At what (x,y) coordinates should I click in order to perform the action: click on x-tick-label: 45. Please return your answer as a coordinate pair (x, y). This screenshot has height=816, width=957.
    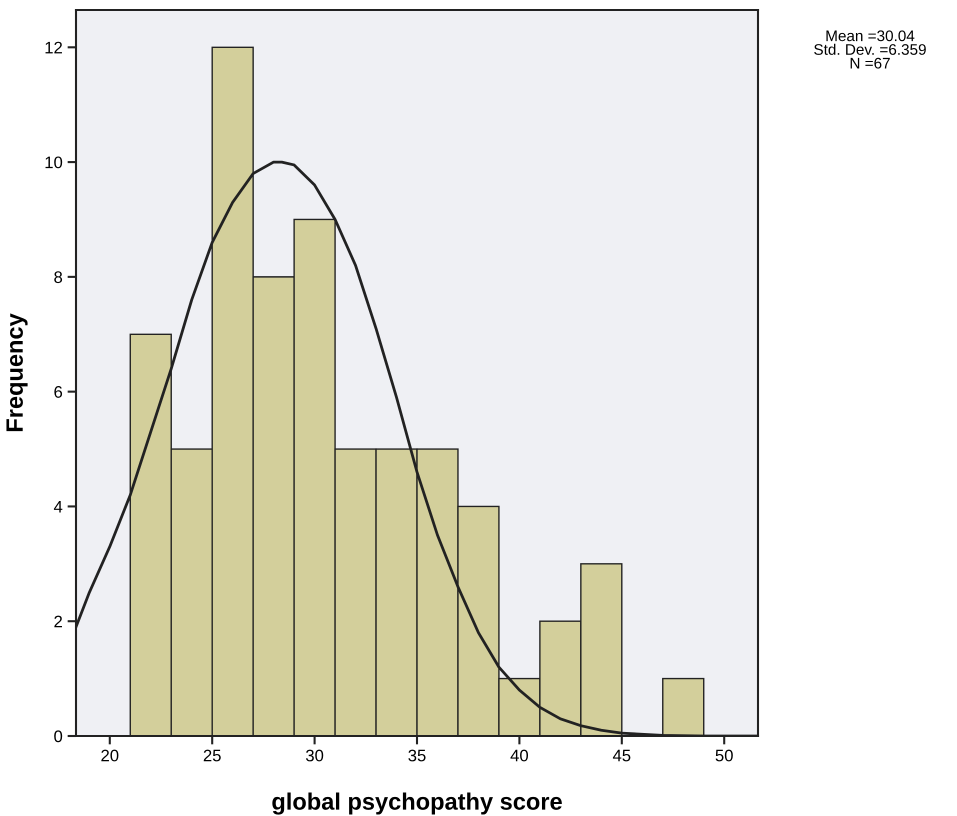
    Looking at the image, I should click on (621, 756).